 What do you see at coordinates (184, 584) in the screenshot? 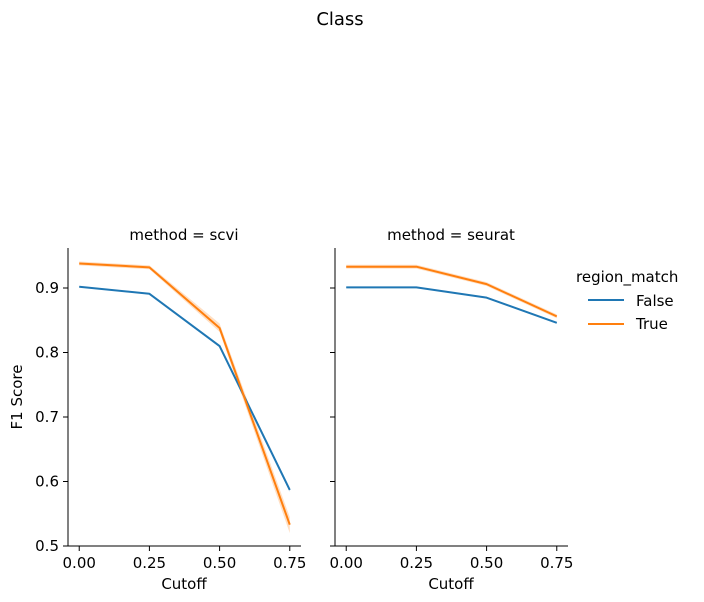
I see `x-axis-label-scvi: Cutoff` at bounding box center [184, 584].